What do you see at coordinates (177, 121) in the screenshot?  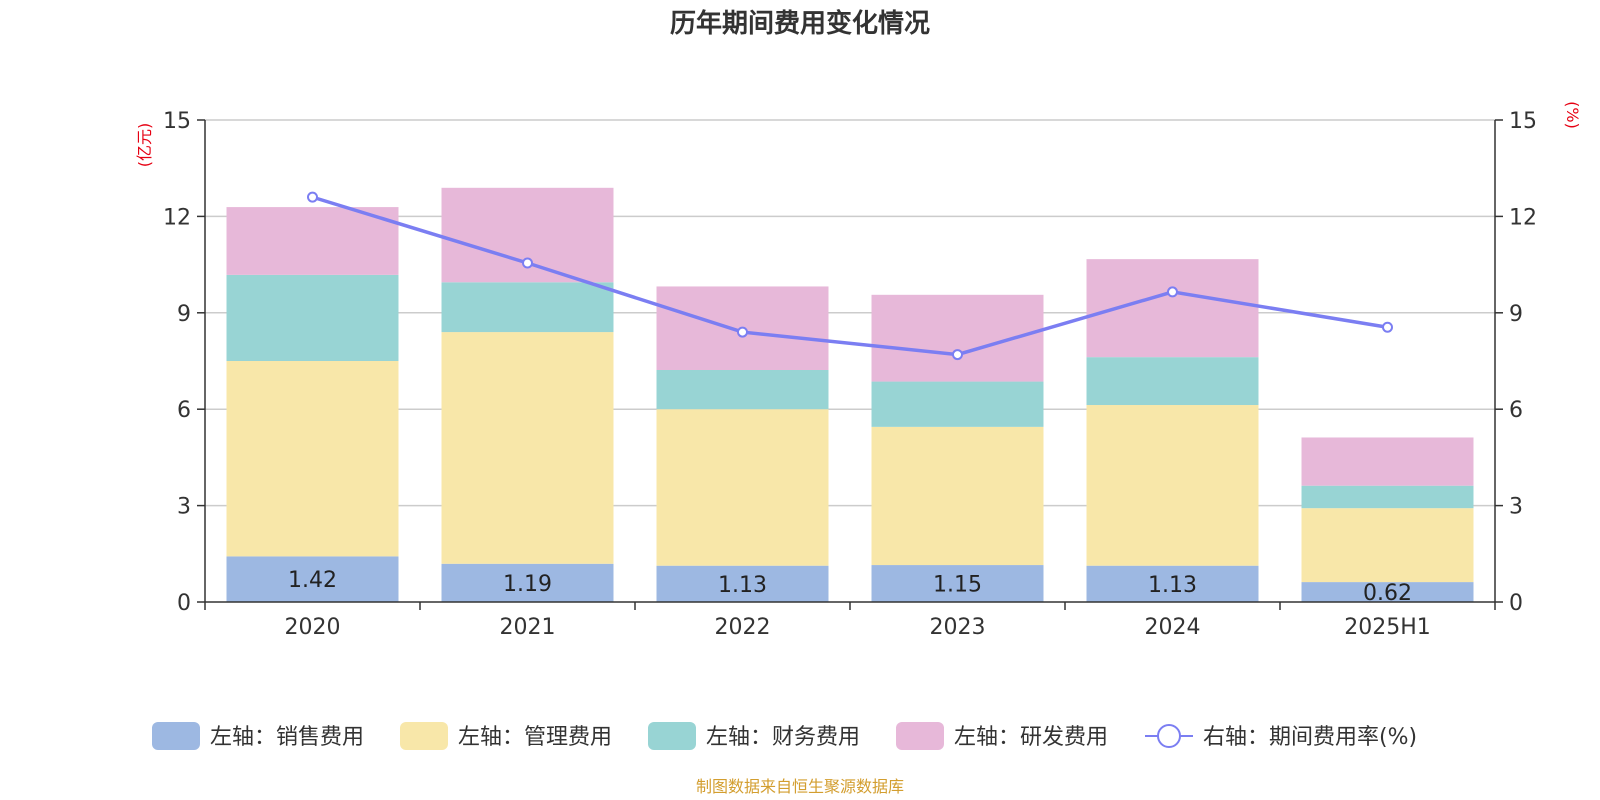 I see `left-axis-tick-label: 15` at bounding box center [177, 121].